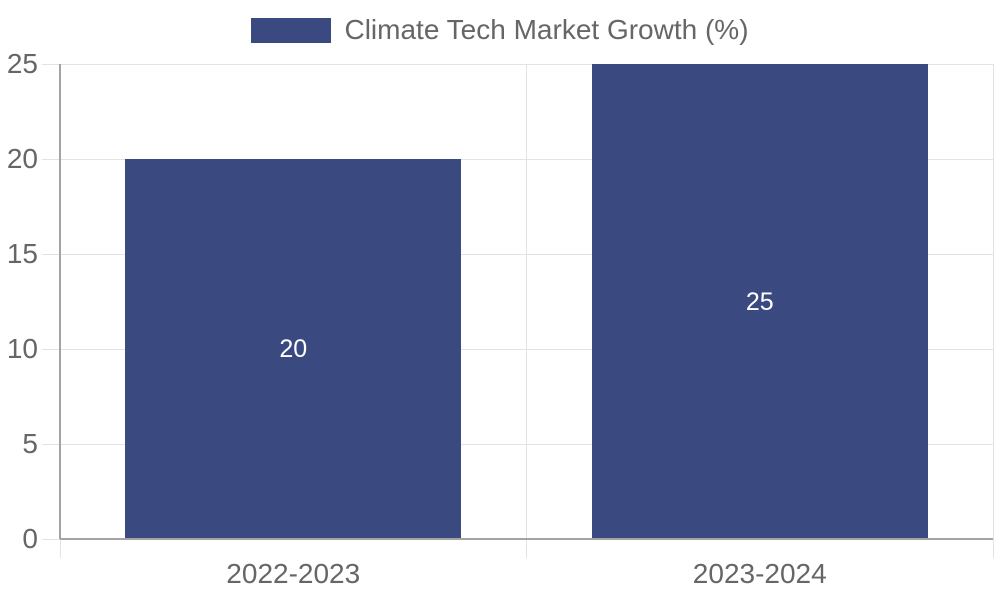 This screenshot has height=600, width=1000. I want to click on y-tick-label: 10, so click(22, 348).